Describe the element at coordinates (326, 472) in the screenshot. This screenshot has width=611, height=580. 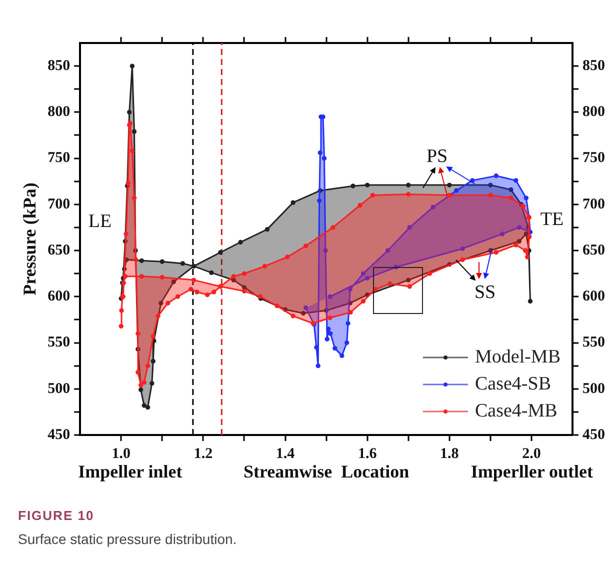
I see `x-axis-title: Streamwise Location` at that location.